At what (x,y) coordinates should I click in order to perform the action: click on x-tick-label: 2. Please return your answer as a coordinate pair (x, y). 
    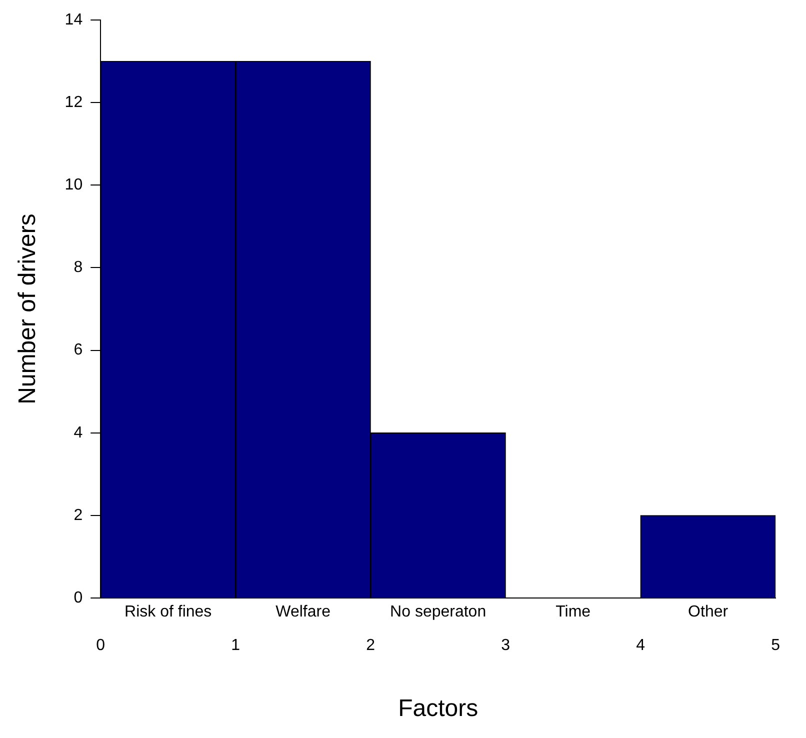
    Looking at the image, I should click on (371, 645).